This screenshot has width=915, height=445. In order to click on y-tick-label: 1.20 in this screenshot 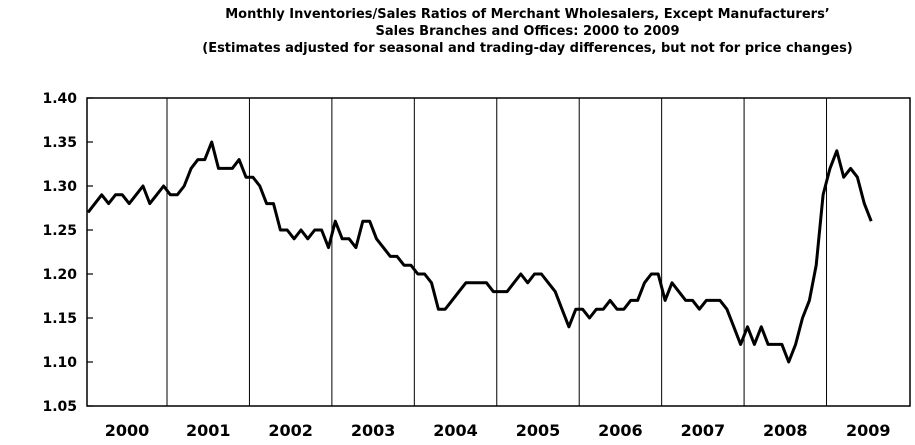, I will do `click(59, 275)`.